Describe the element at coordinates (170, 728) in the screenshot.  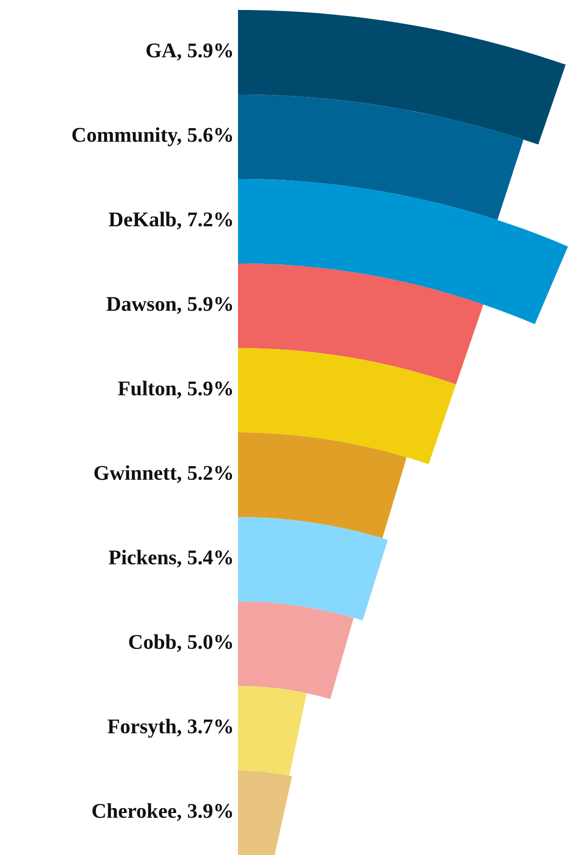
I see `data-label: Forsyth, 3.7%` at that location.